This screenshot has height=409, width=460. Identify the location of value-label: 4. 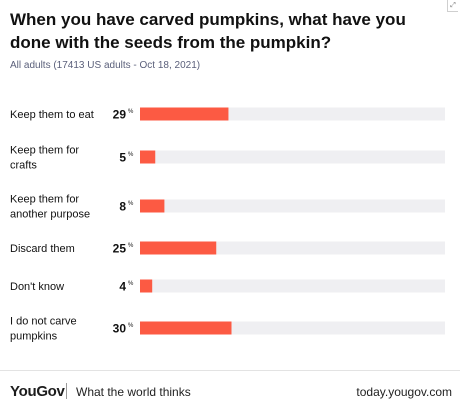
(122, 287).